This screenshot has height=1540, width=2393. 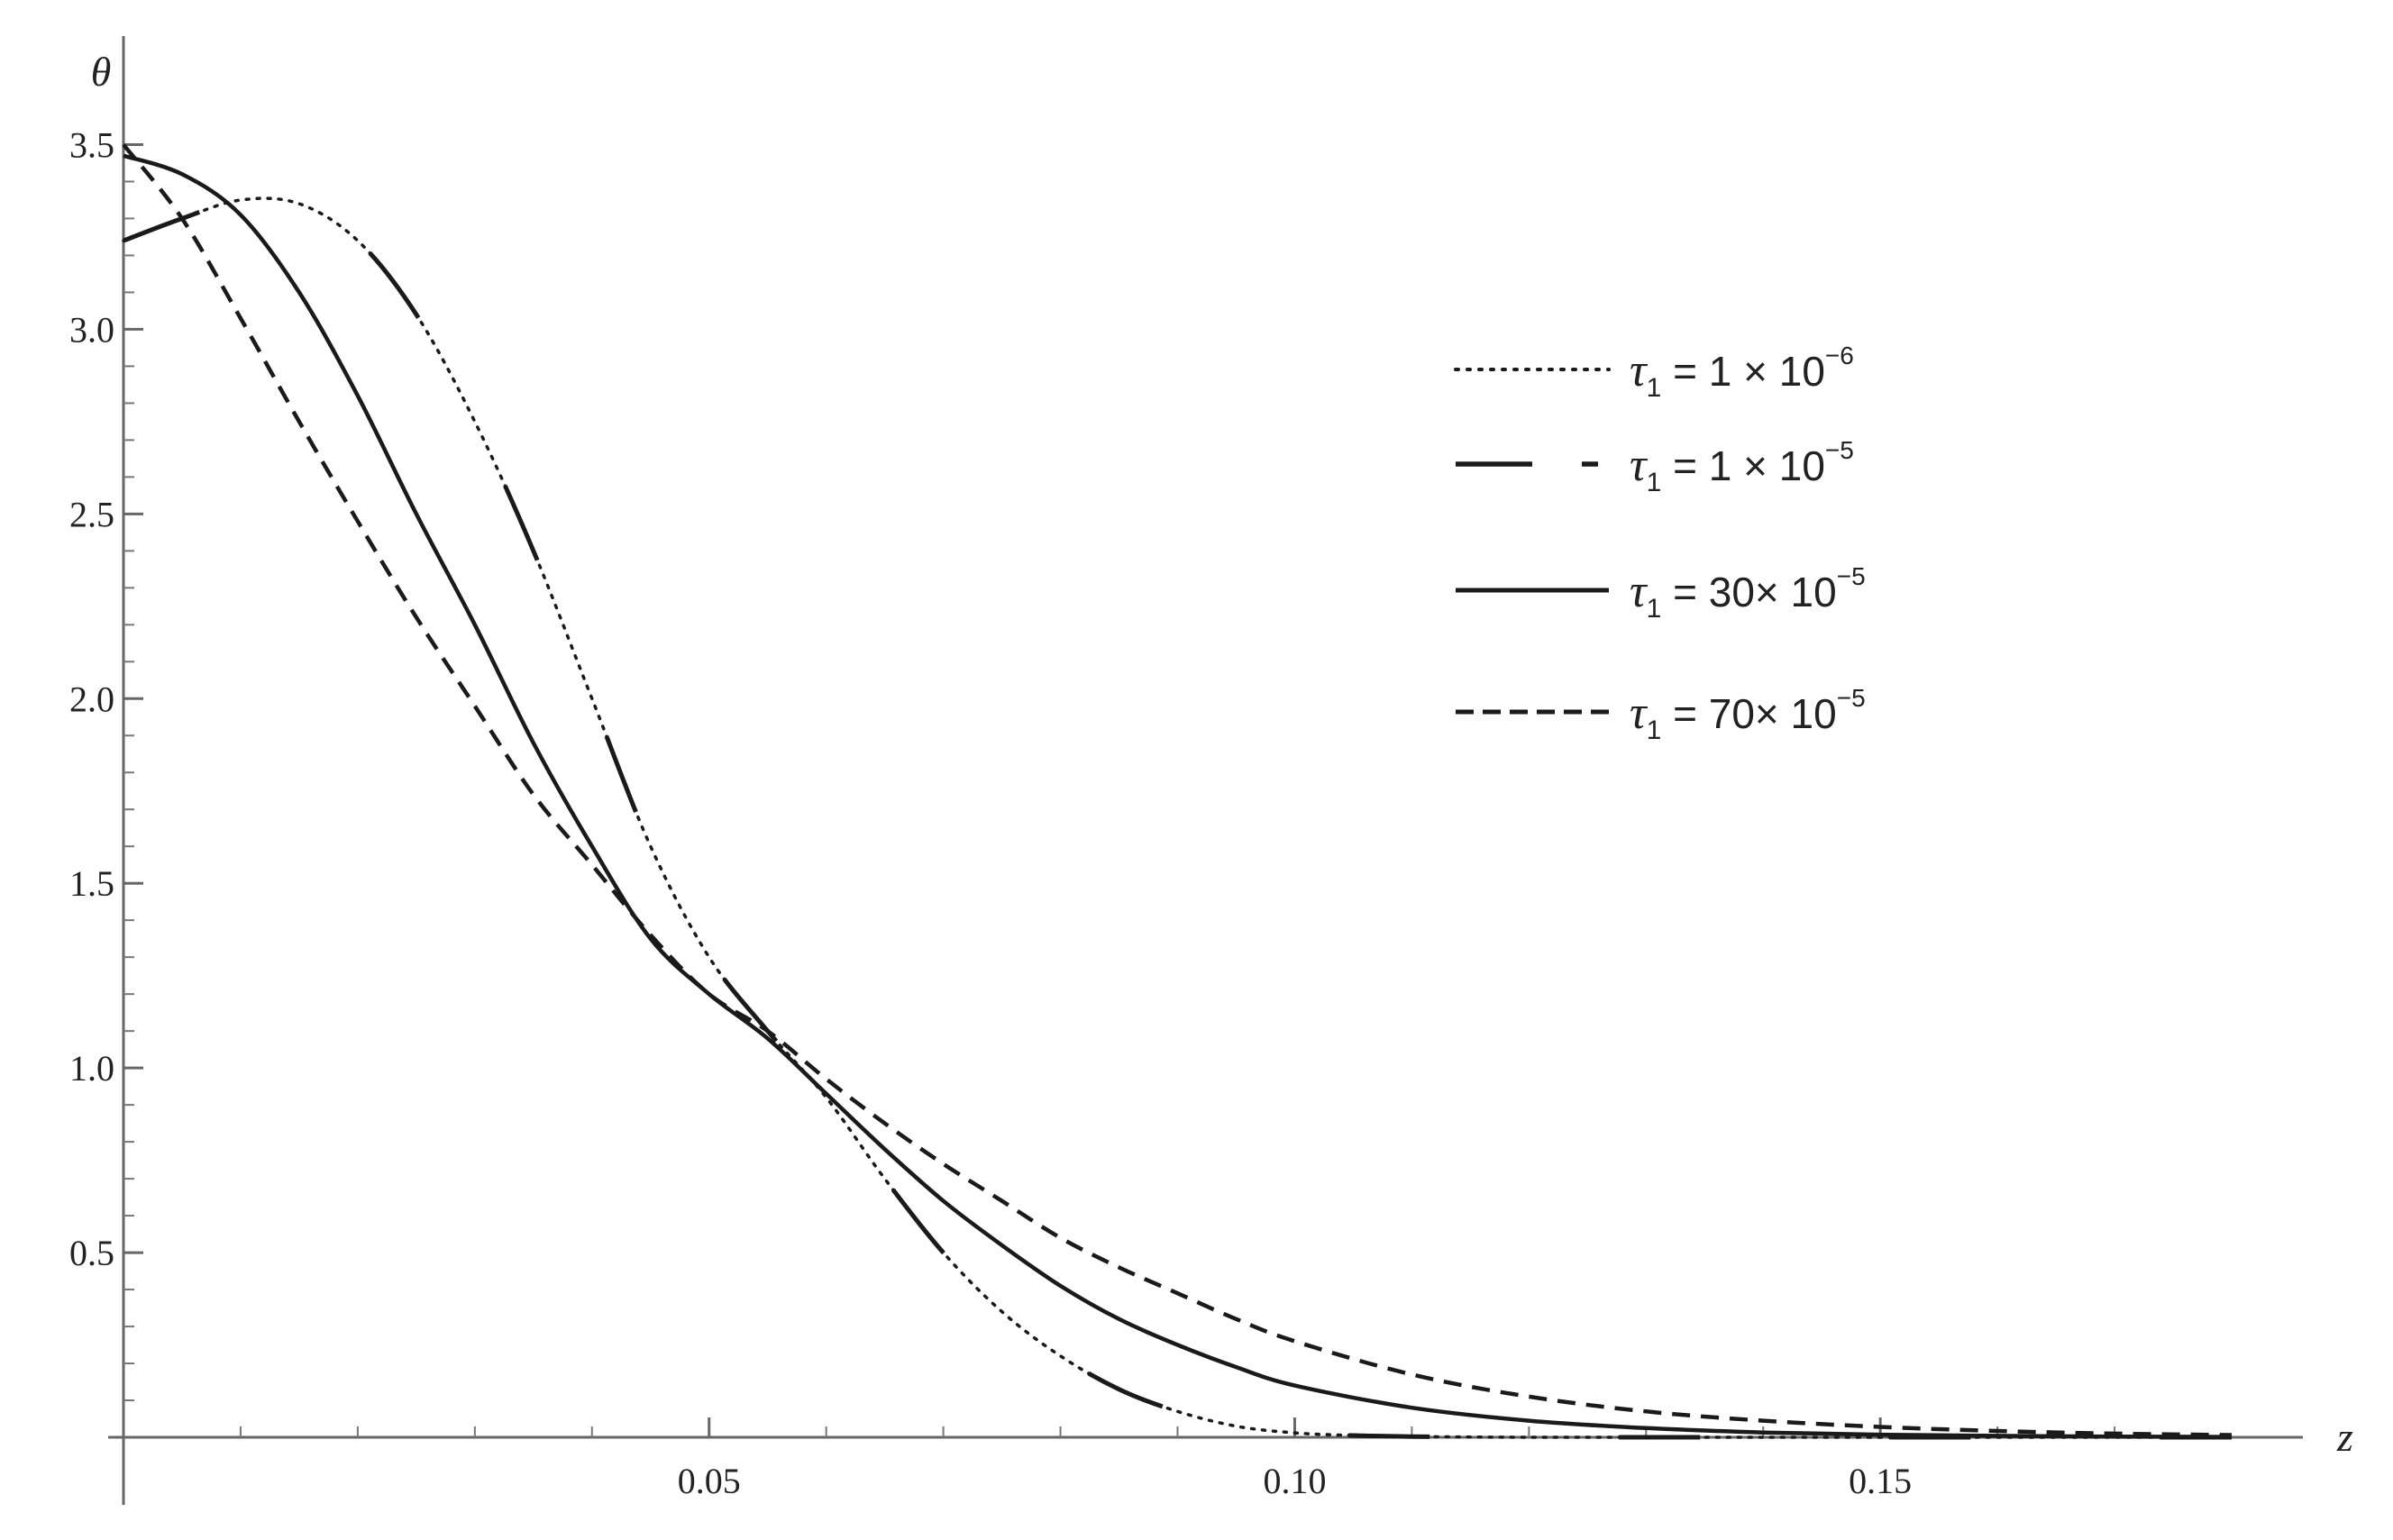 I want to click on y-tick-label: 0.5, so click(x=91, y=1253).